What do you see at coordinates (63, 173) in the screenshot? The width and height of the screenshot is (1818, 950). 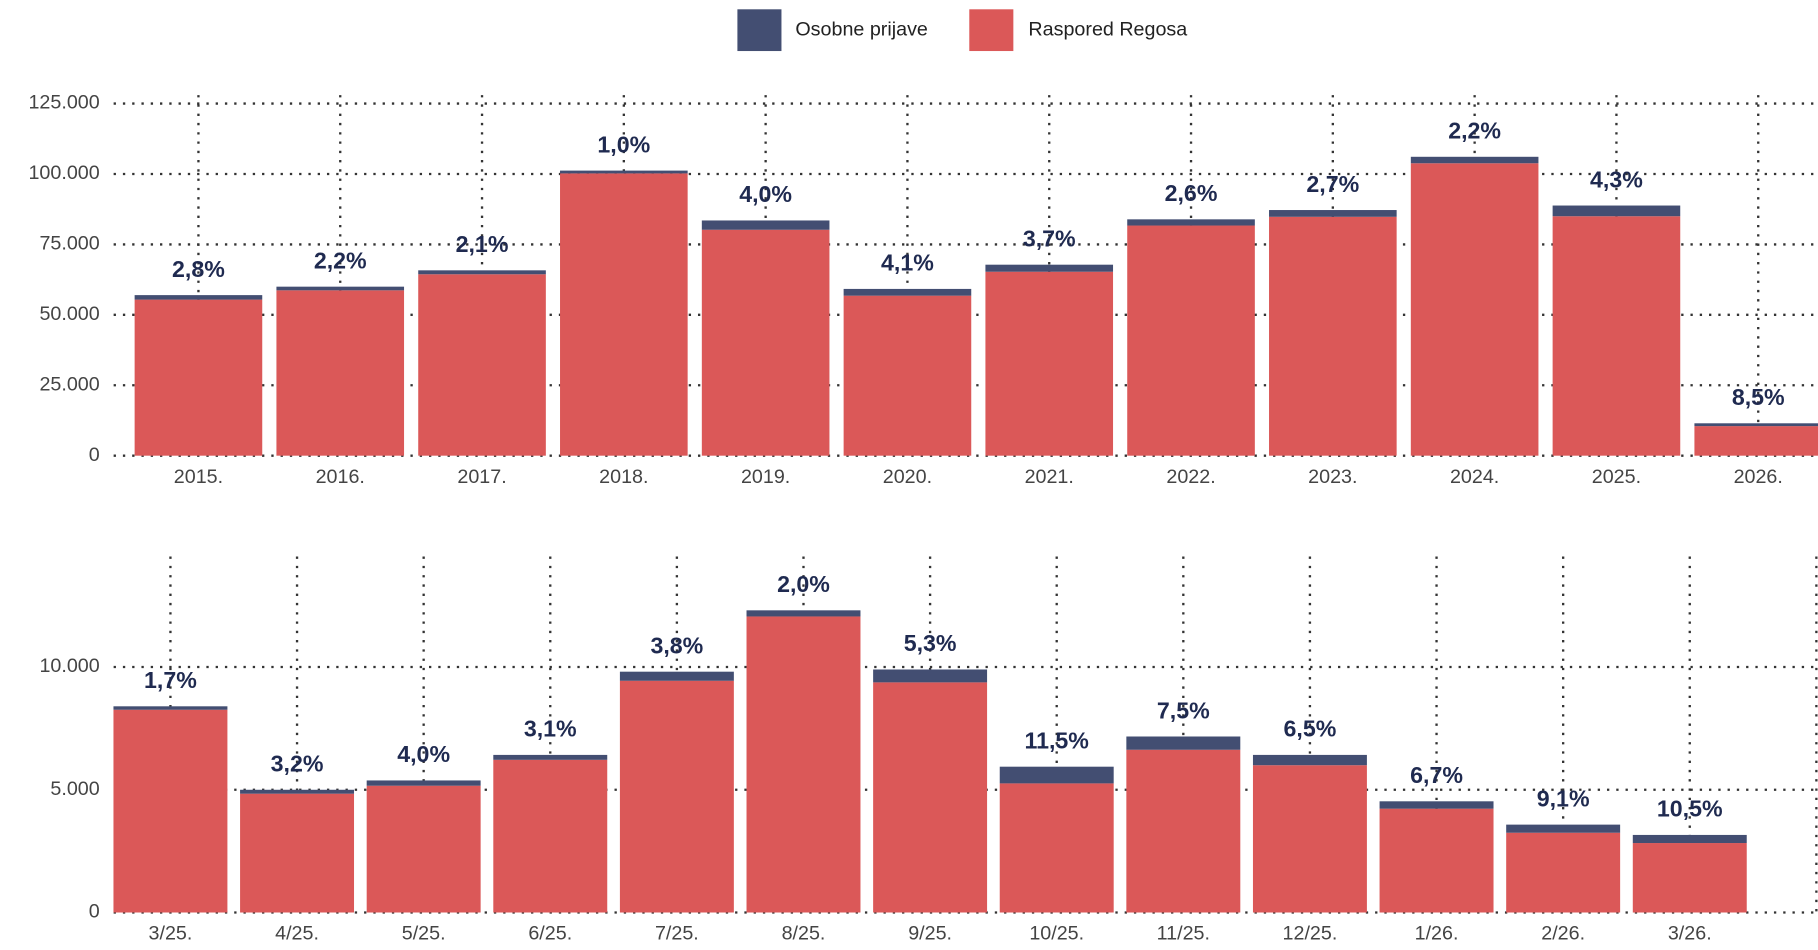 I see `y-tick-label: 100.000` at bounding box center [63, 173].